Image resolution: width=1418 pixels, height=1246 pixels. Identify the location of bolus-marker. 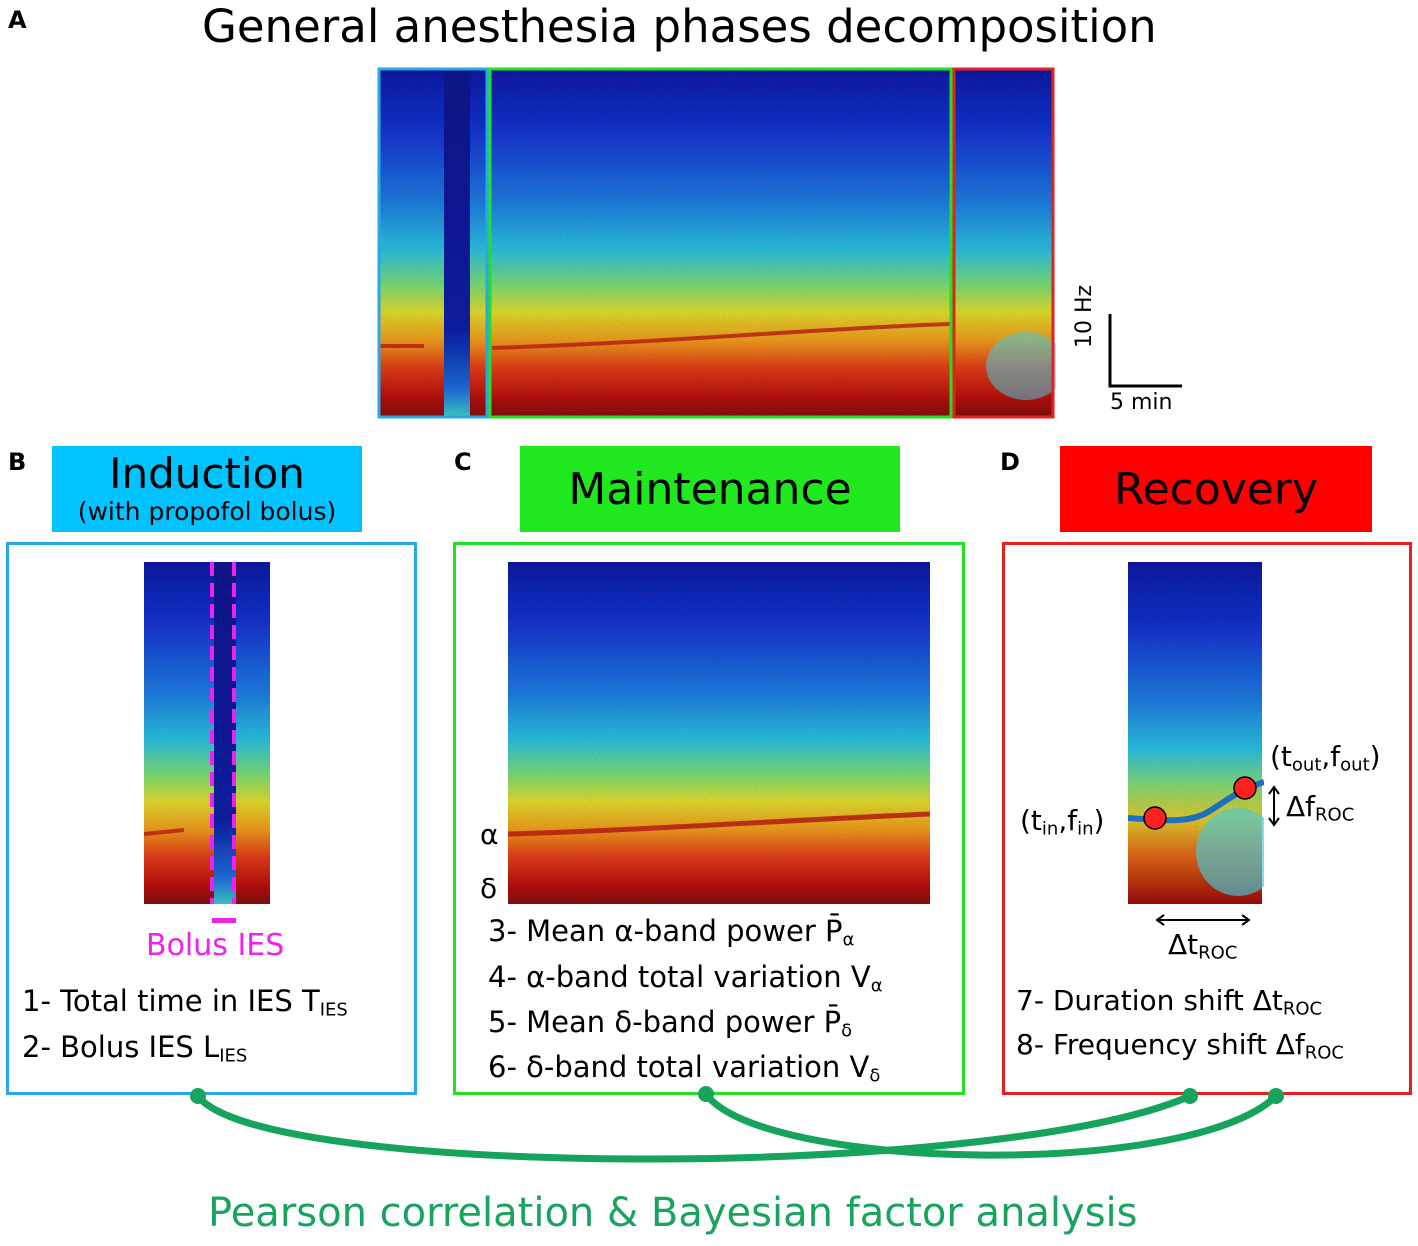
(224, 920).